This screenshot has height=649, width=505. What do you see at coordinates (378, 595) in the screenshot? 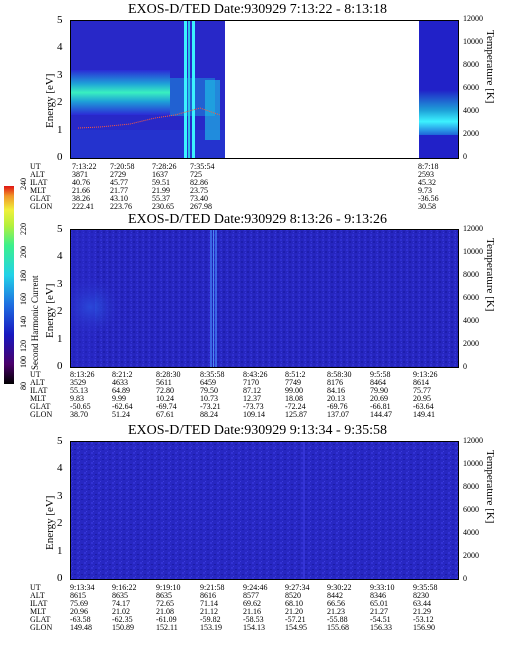
I see `orbit-value-alt: 8346` at bounding box center [378, 595].